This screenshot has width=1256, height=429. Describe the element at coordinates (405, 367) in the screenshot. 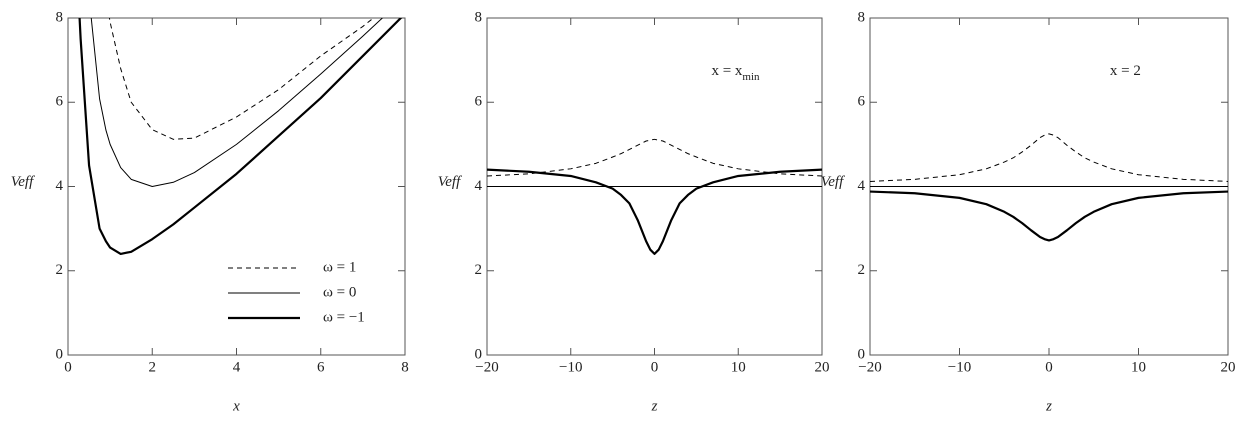

I see `x-tick-label: 8` at that location.